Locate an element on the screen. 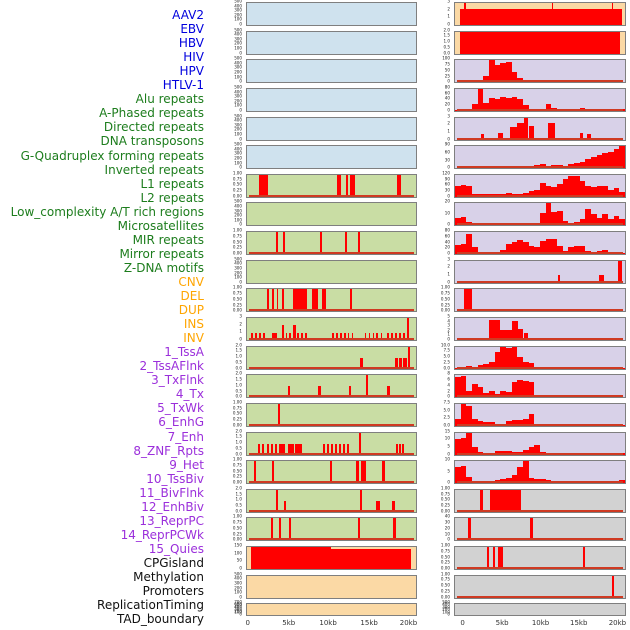 The width and height of the screenshot is (630, 630). track-plot-6-enhg is located at coordinates (540, 214).